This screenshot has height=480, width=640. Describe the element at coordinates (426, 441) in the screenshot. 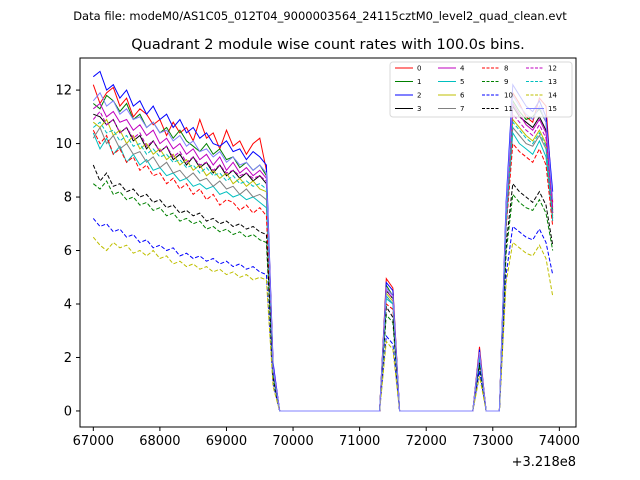

I see `x-tick-label: 72000` at that location.